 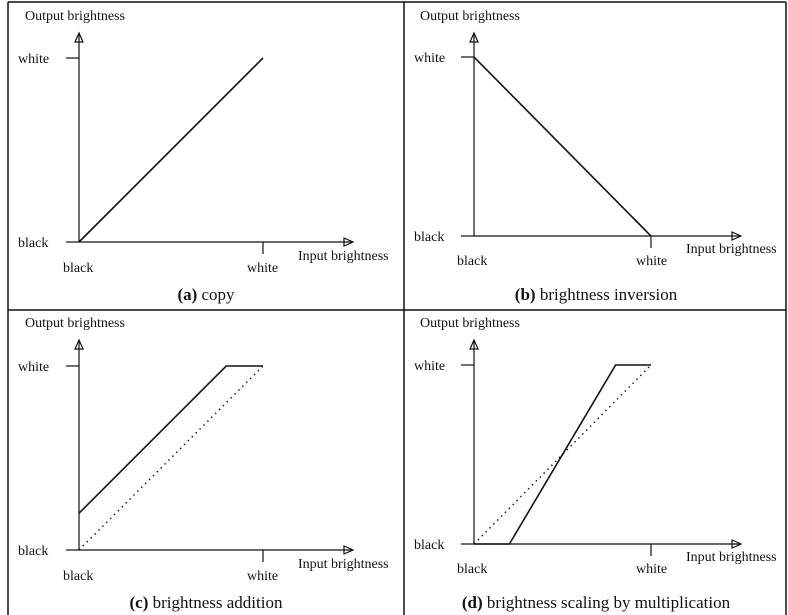 I want to click on panel-c-y-tick-high-label: white, so click(x=33, y=367).